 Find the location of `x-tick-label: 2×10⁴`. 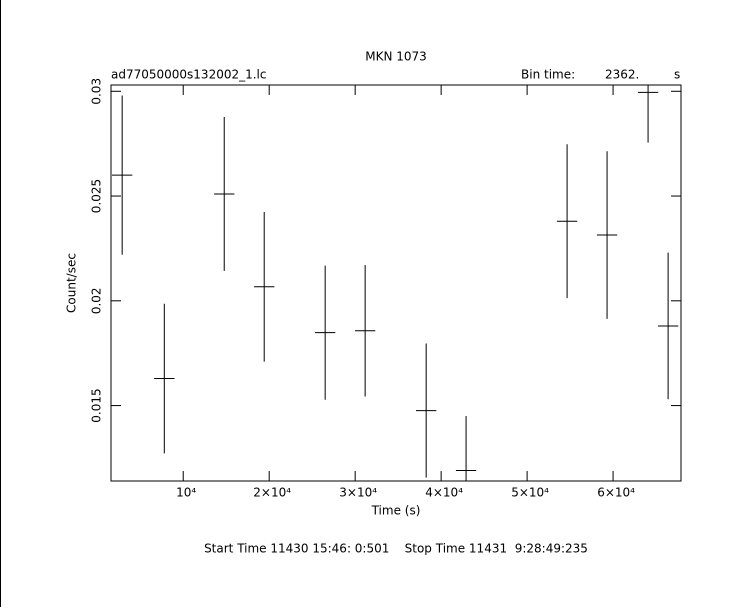

x-tick-label: 2×10⁴ is located at coordinates (272, 493).